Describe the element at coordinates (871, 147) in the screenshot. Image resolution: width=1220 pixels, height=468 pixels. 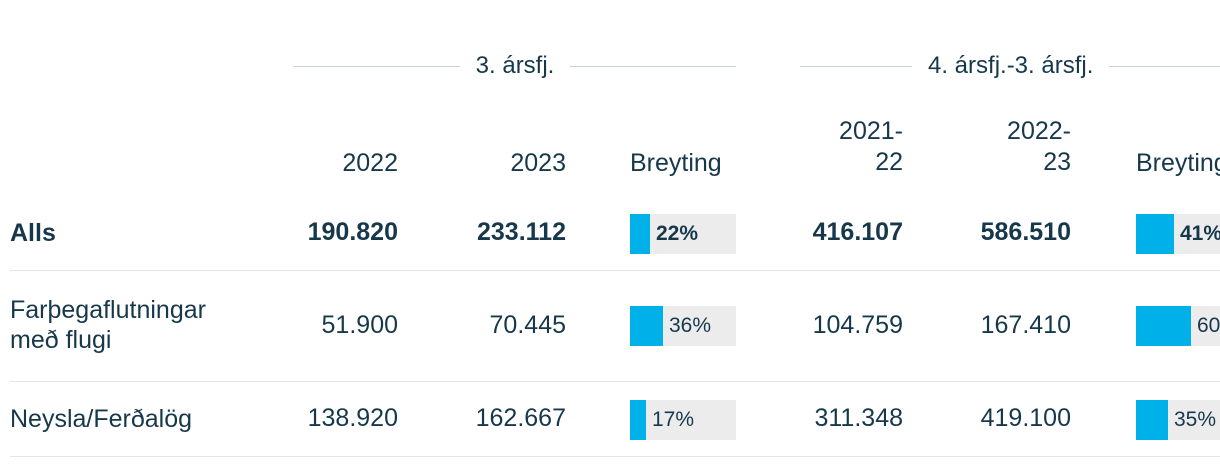
I see `column-header-2021-22: 2021- 22` at that location.